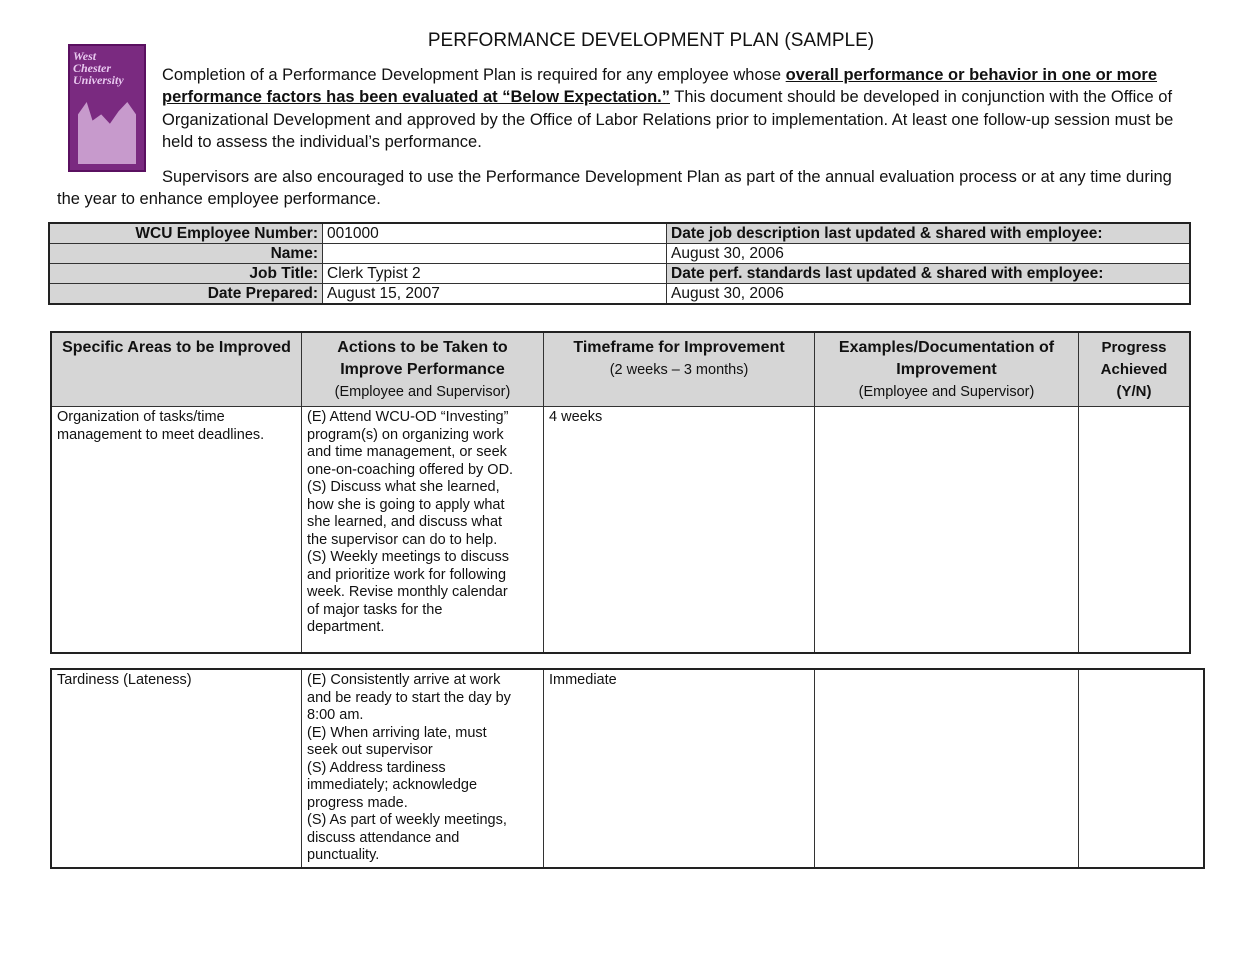 The height and width of the screenshot is (970, 1255). What do you see at coordinates (494, 294) in the screenshot?
I see `date-prepared-field: August 15, 2007` at bounding box center [494, 294].